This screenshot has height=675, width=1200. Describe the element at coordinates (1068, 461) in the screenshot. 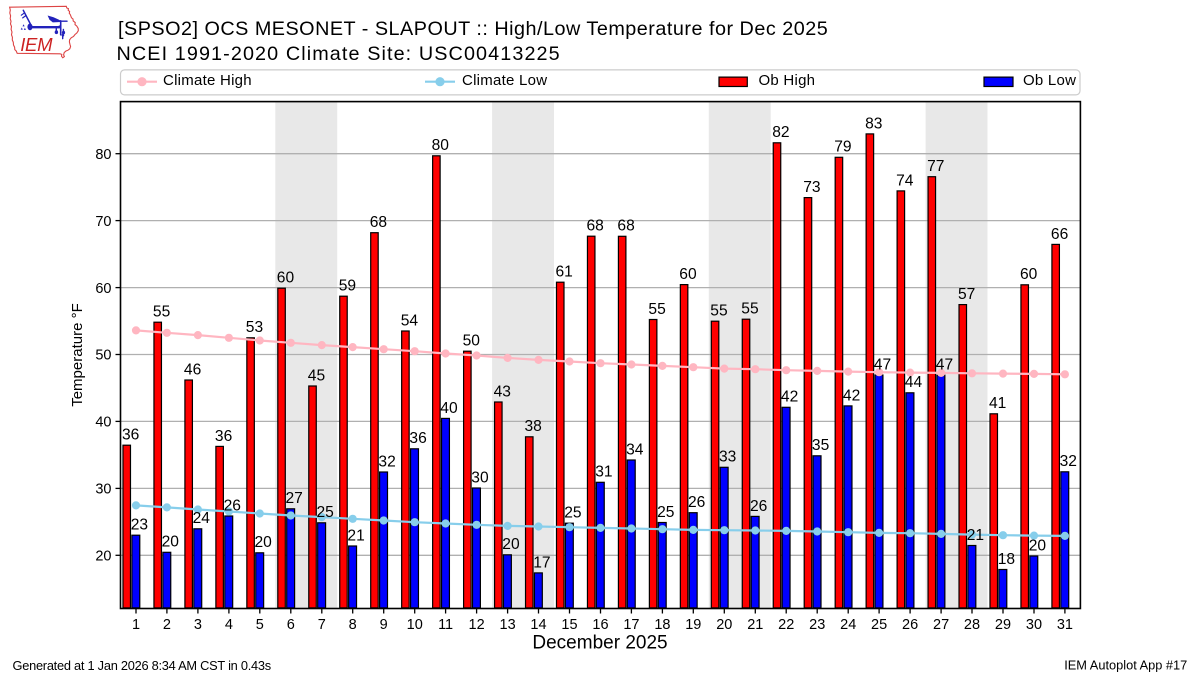

I see `svg-text: 32` at that location.